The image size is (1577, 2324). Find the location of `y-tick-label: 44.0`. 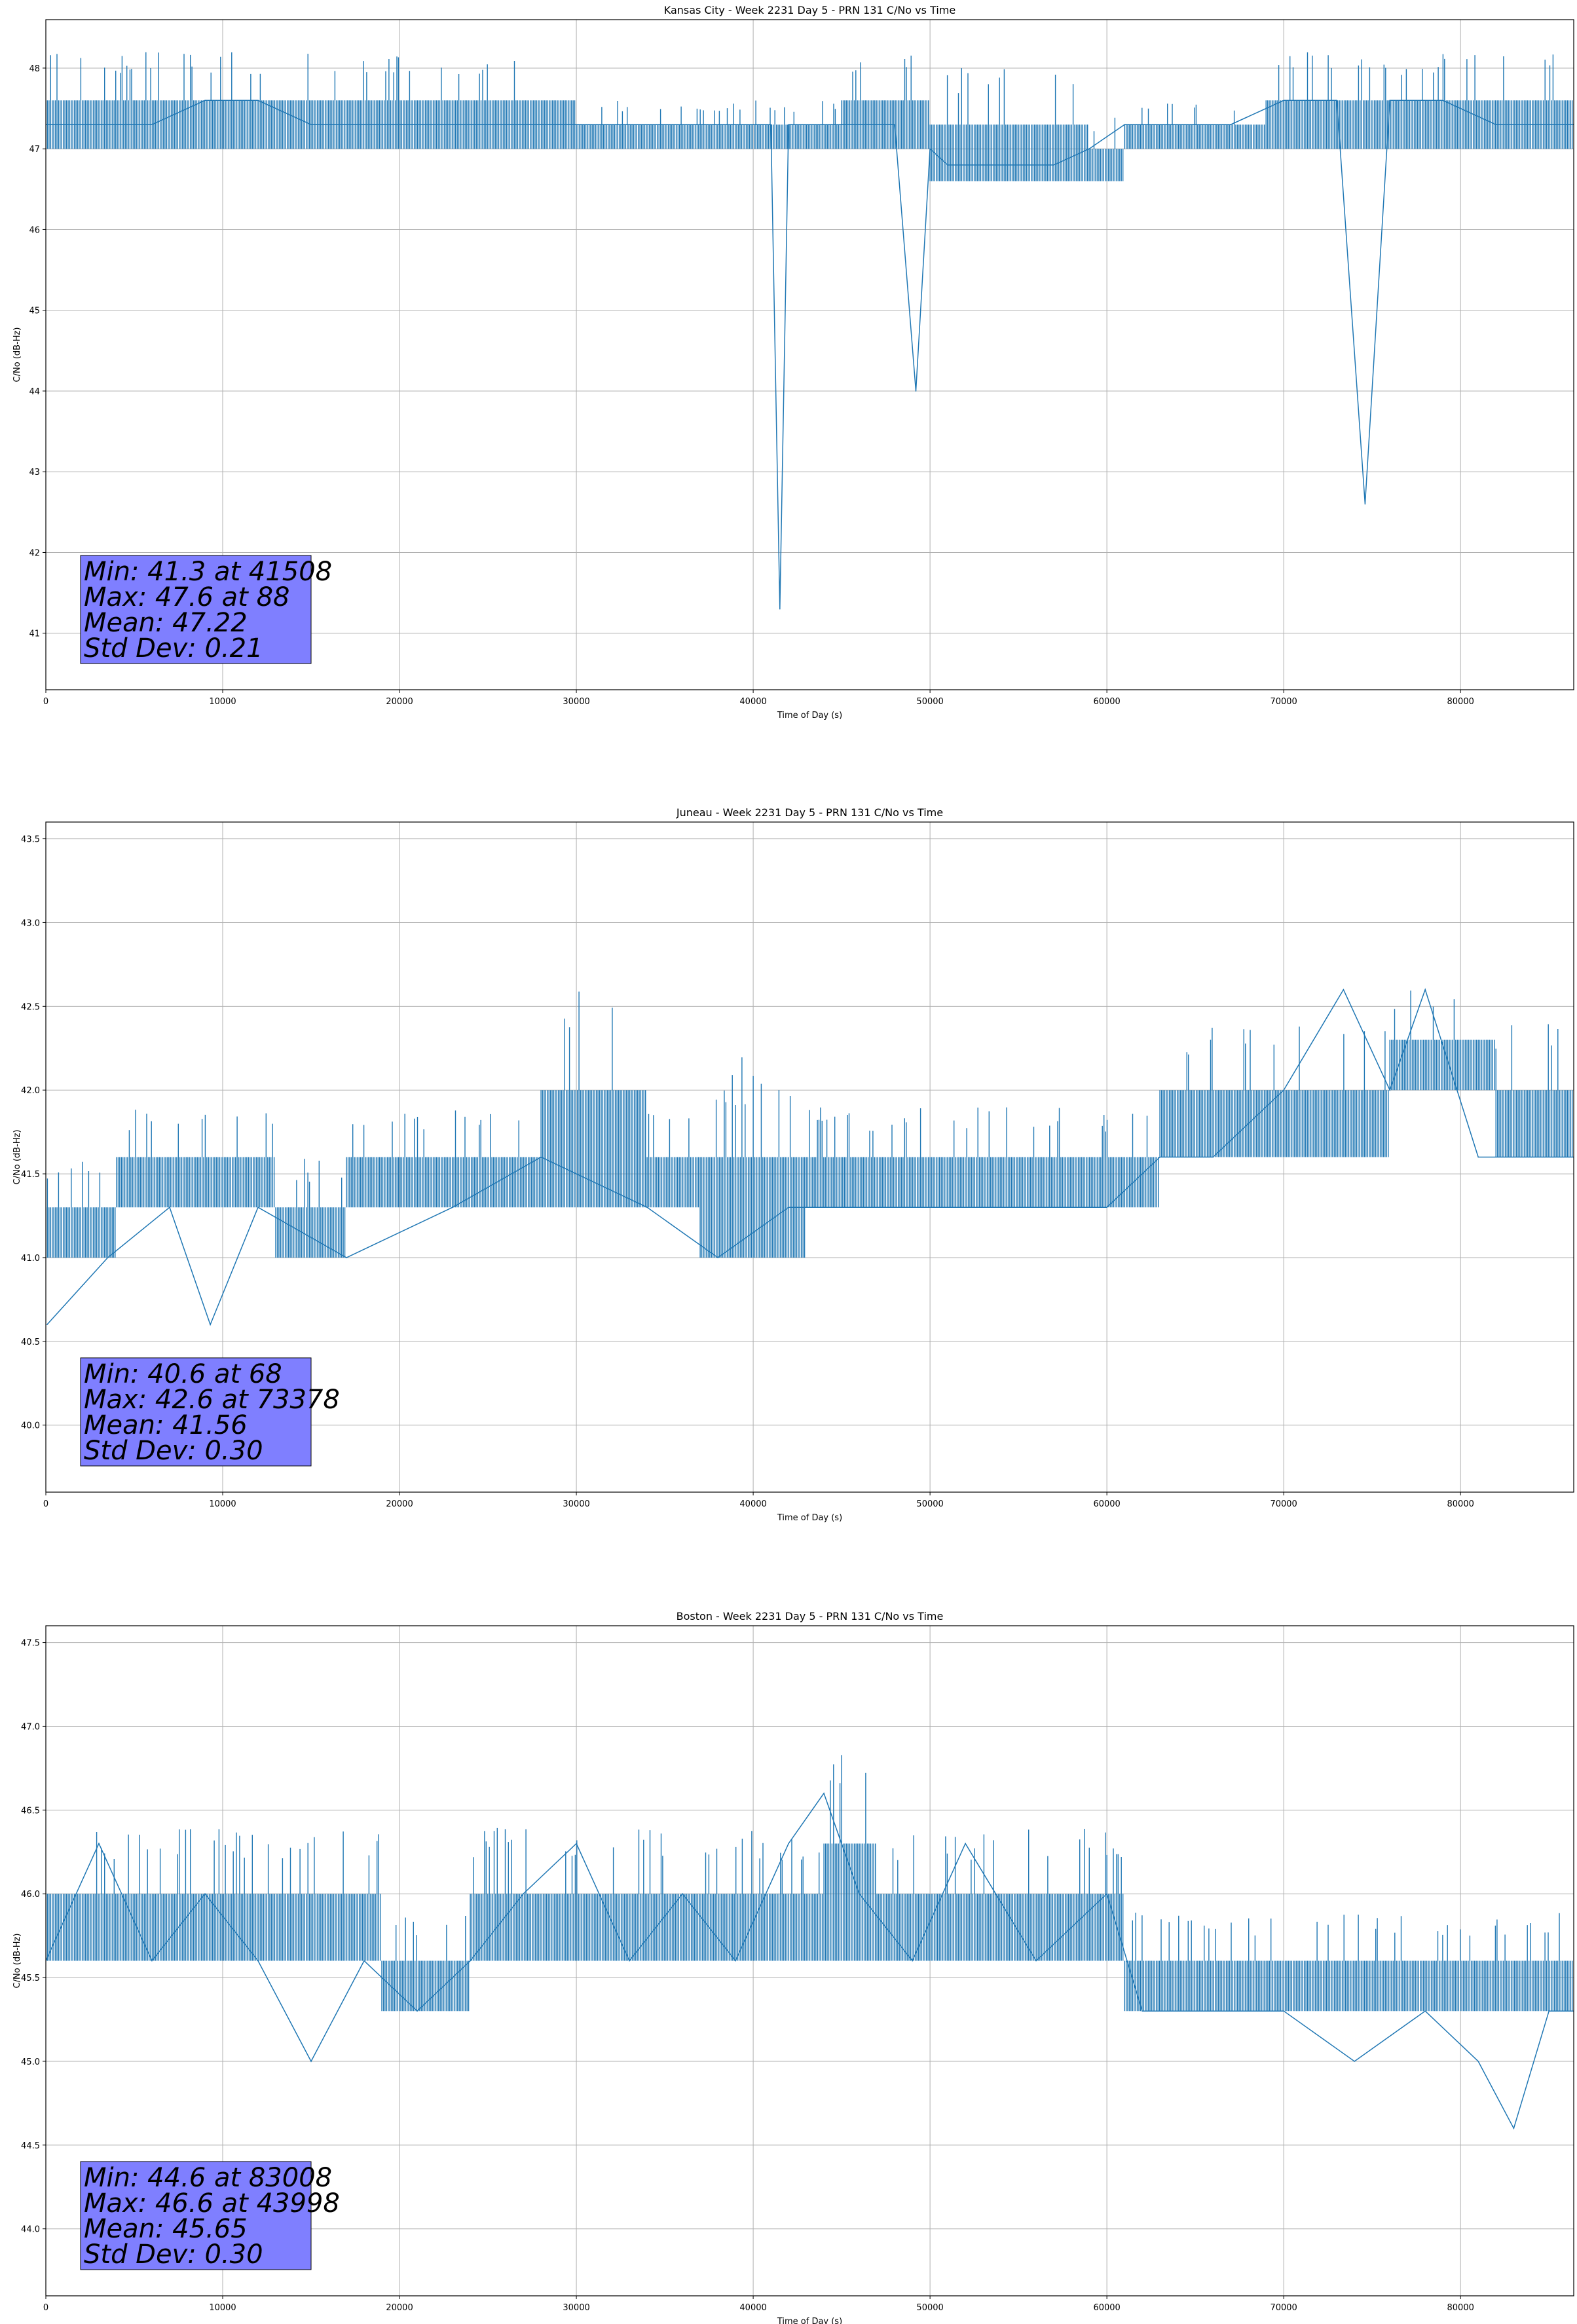

y-tick-label: 44.0 is located at coordinates (30, 2230).